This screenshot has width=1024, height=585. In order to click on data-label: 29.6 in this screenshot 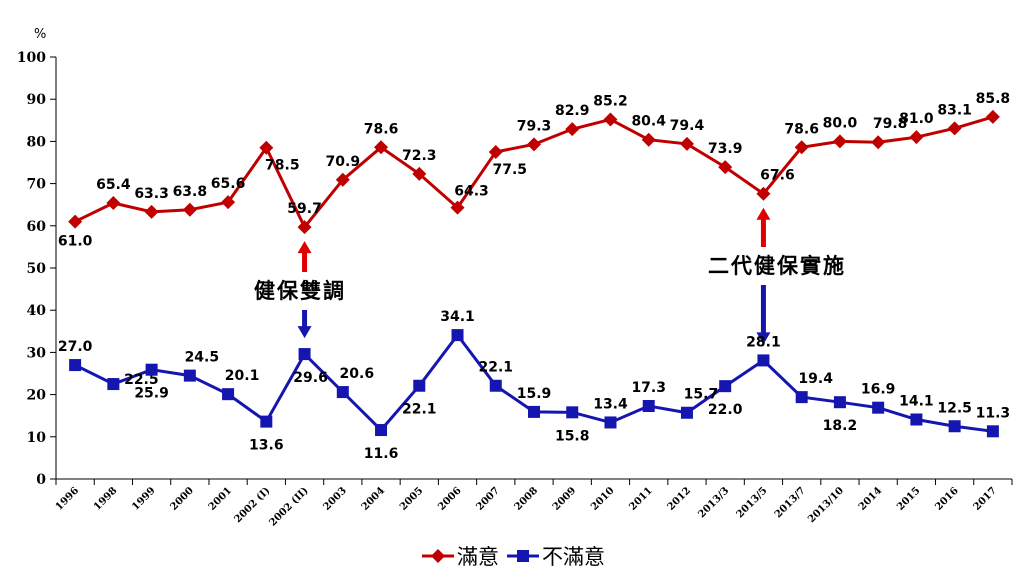, I will do `click(310, 378)`.